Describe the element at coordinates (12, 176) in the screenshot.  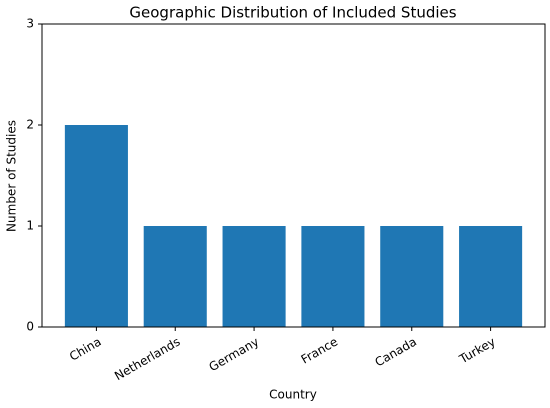
I see `y-axis-label: Number of Studies` at that location.